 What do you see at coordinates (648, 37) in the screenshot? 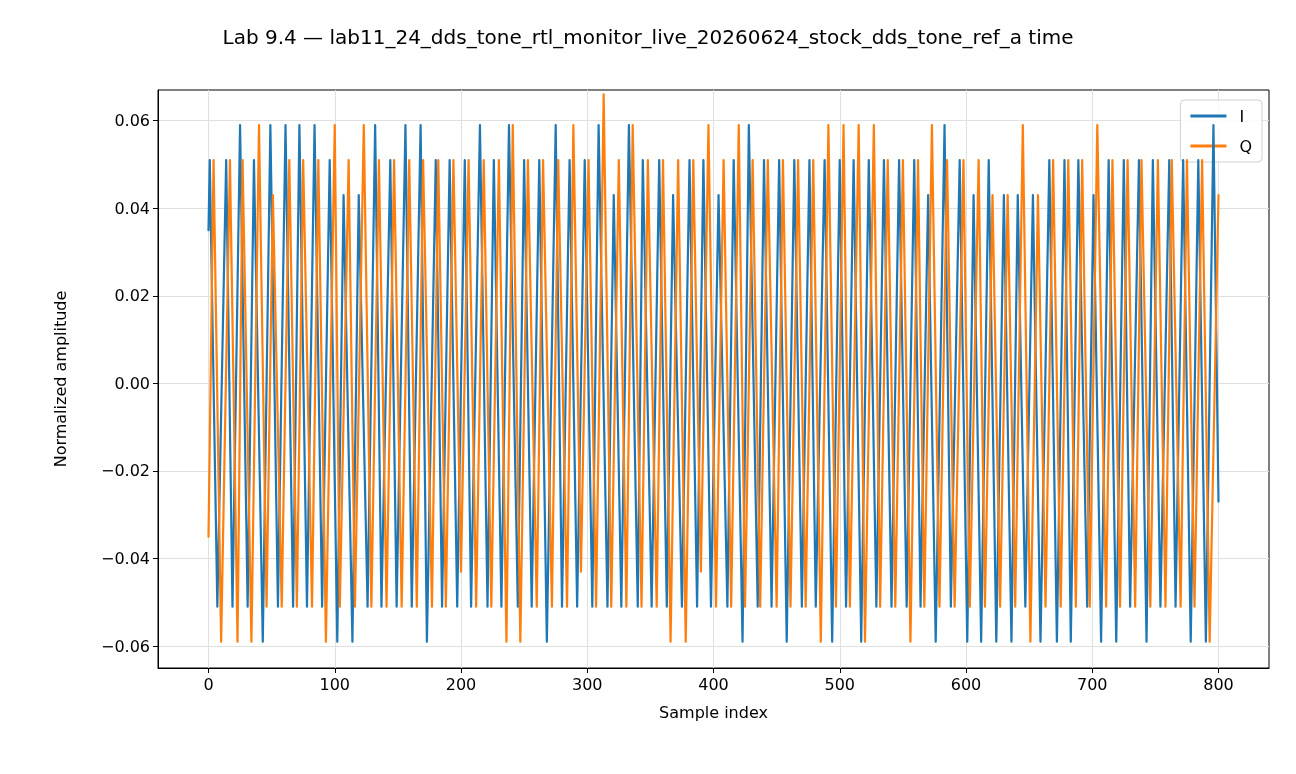
I see `chart-title: Lab 9.4 — lab11_24_dds_tone_rtl_monitor_live_20260624_stock_dds_tone_ref_a time` at bounding box center [648, 37].